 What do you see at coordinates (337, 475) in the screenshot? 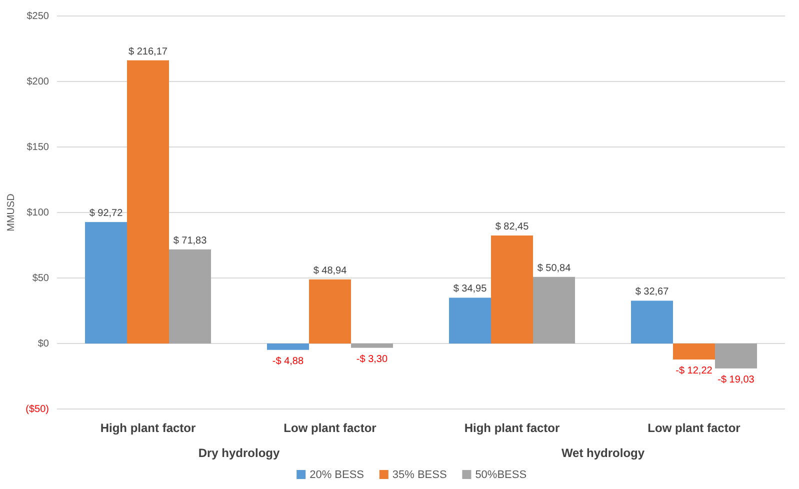
I see `legend-label: 20% BESS` at bounding box center [337, 475].